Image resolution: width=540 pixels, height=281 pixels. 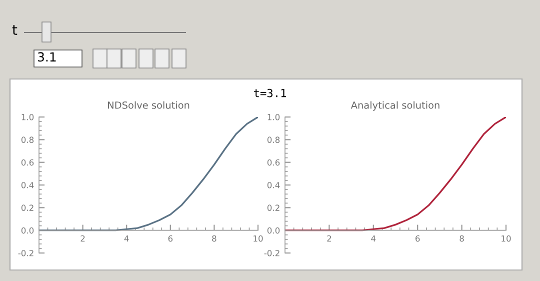 What do you see at coordinates (47, 57) in the screenshot?
I see `text: 3.1` at bounding box center [47, 57].